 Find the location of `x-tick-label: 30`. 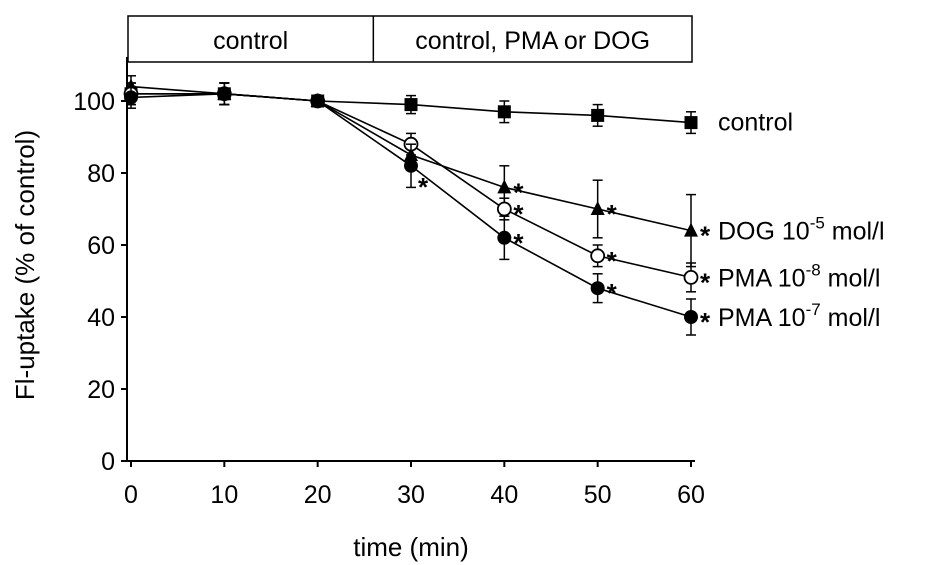

x-tick-label: 30 is located at coordinates (411, 495).